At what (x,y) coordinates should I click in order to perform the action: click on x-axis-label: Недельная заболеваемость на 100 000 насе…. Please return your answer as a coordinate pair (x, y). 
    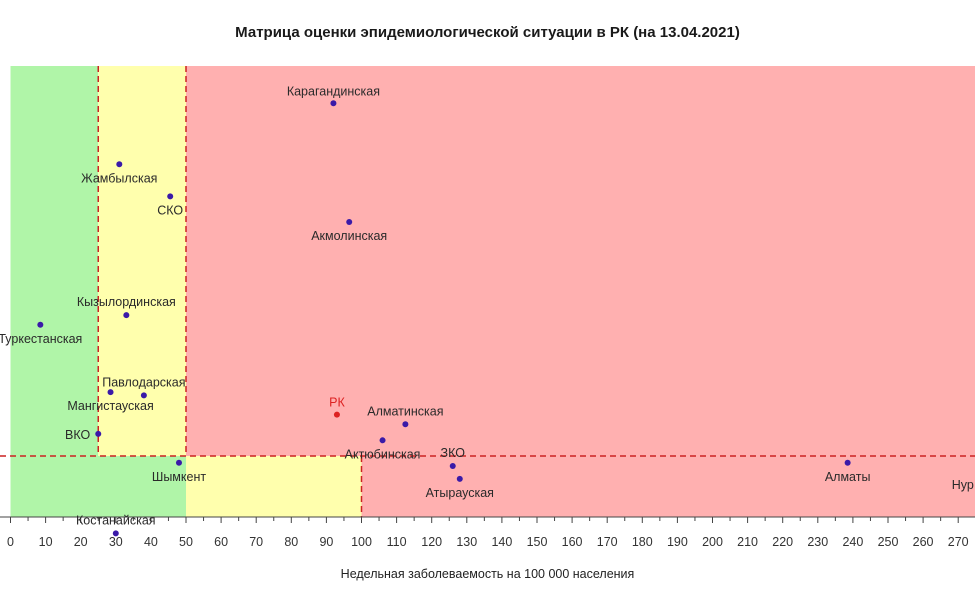
    Looking at the image, I should click on (487, 574).